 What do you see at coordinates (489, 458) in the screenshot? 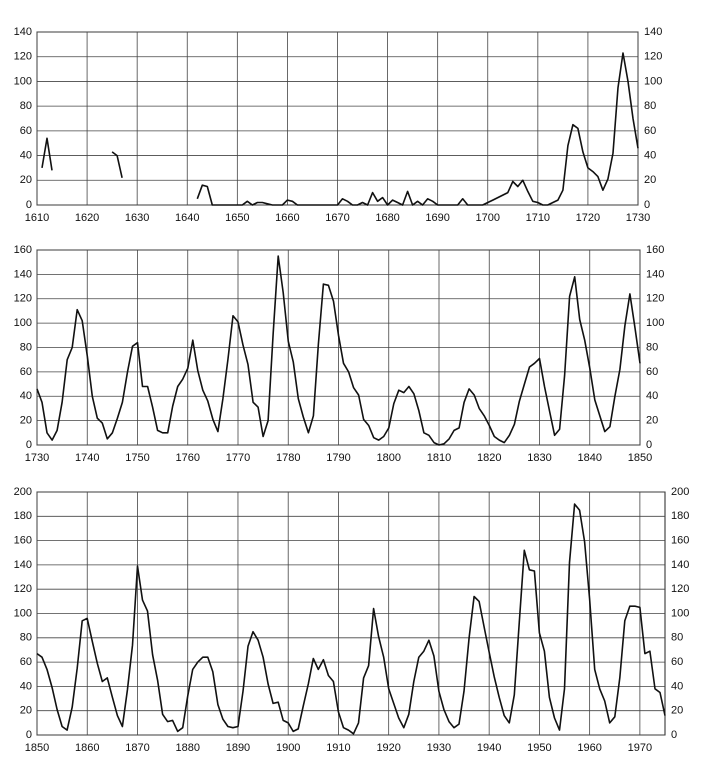
I see `x-tick-label: 1820` at bounding box center [489, 458].